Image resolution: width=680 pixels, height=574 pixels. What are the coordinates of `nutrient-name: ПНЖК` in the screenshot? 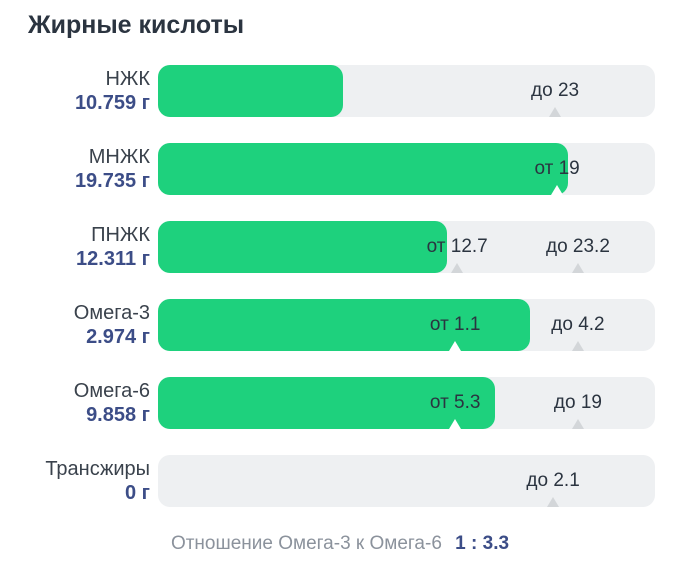 It's located at (120, 235).